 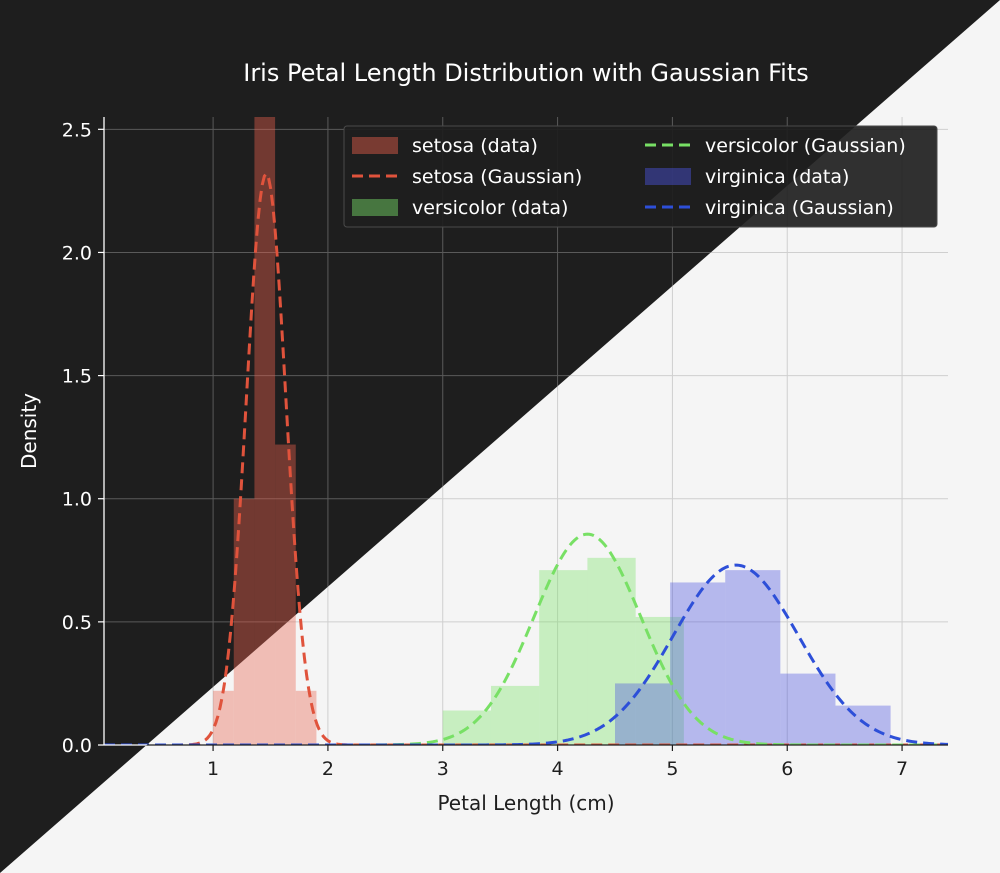 I want to click on versicolor-histogram-light, so click(x=563, y=651).